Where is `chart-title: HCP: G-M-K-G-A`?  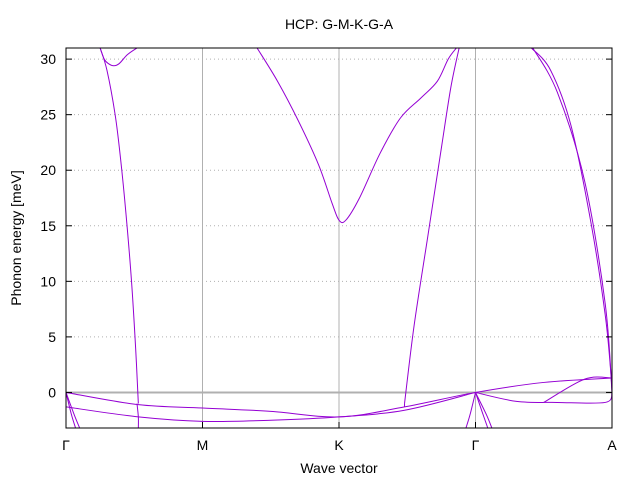 chart-title: HCP: G-M-K-G-A is located at coordinates (339, 24).